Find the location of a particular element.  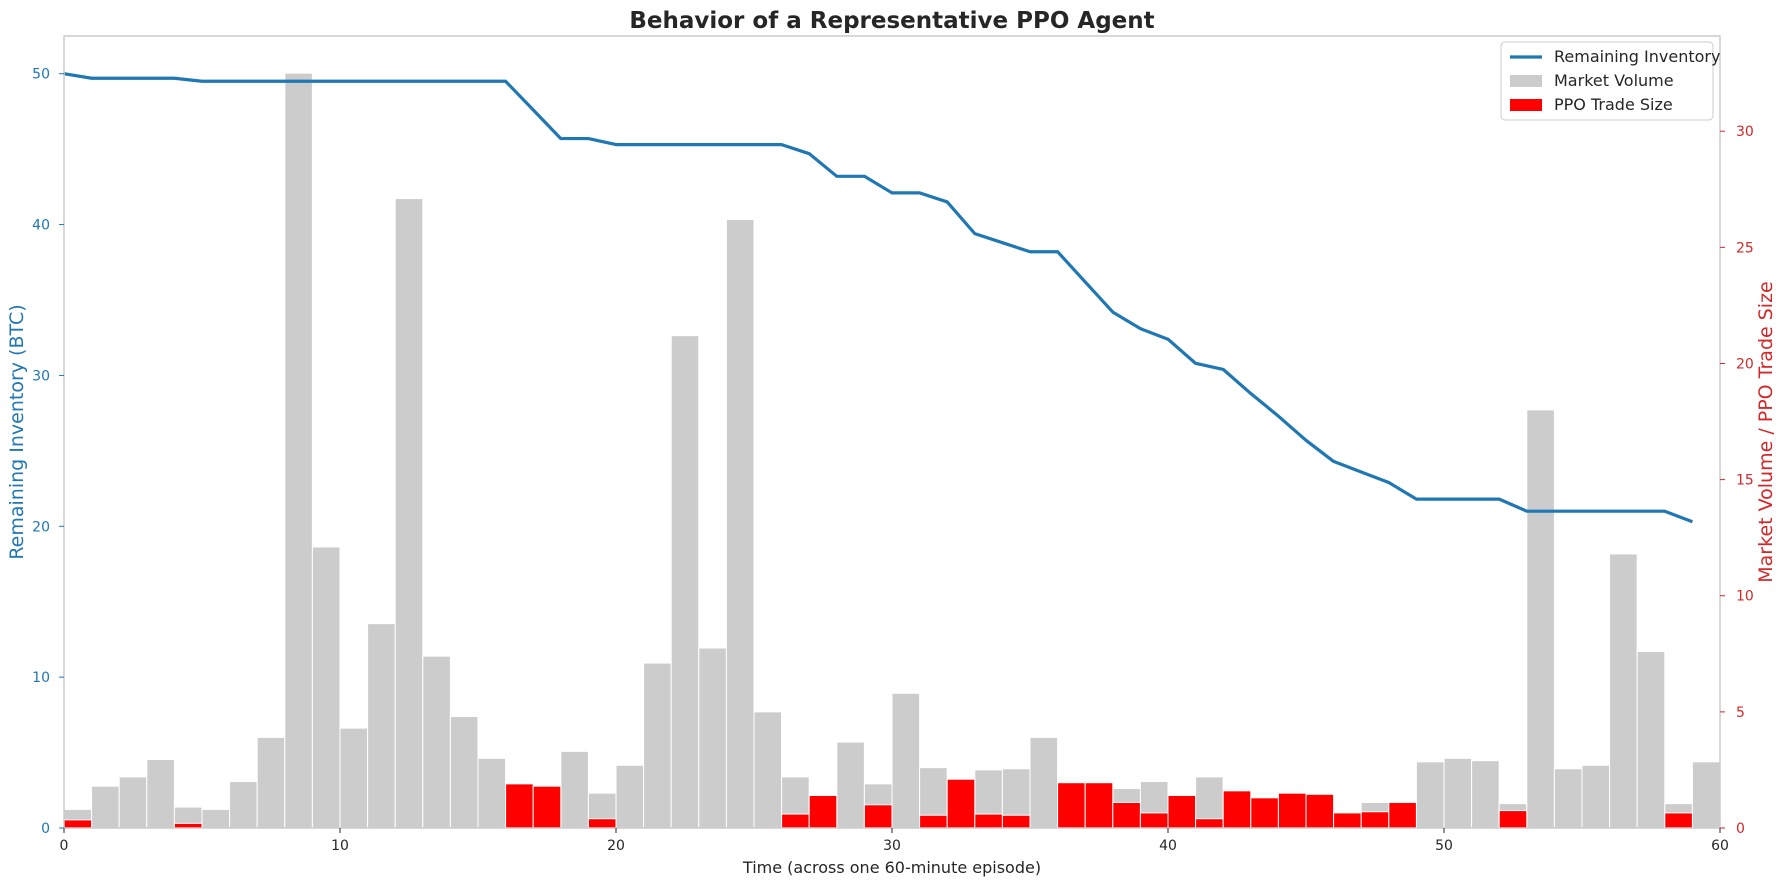

legend-volume-label: Market Volume is located at coordinates (1614, 80).